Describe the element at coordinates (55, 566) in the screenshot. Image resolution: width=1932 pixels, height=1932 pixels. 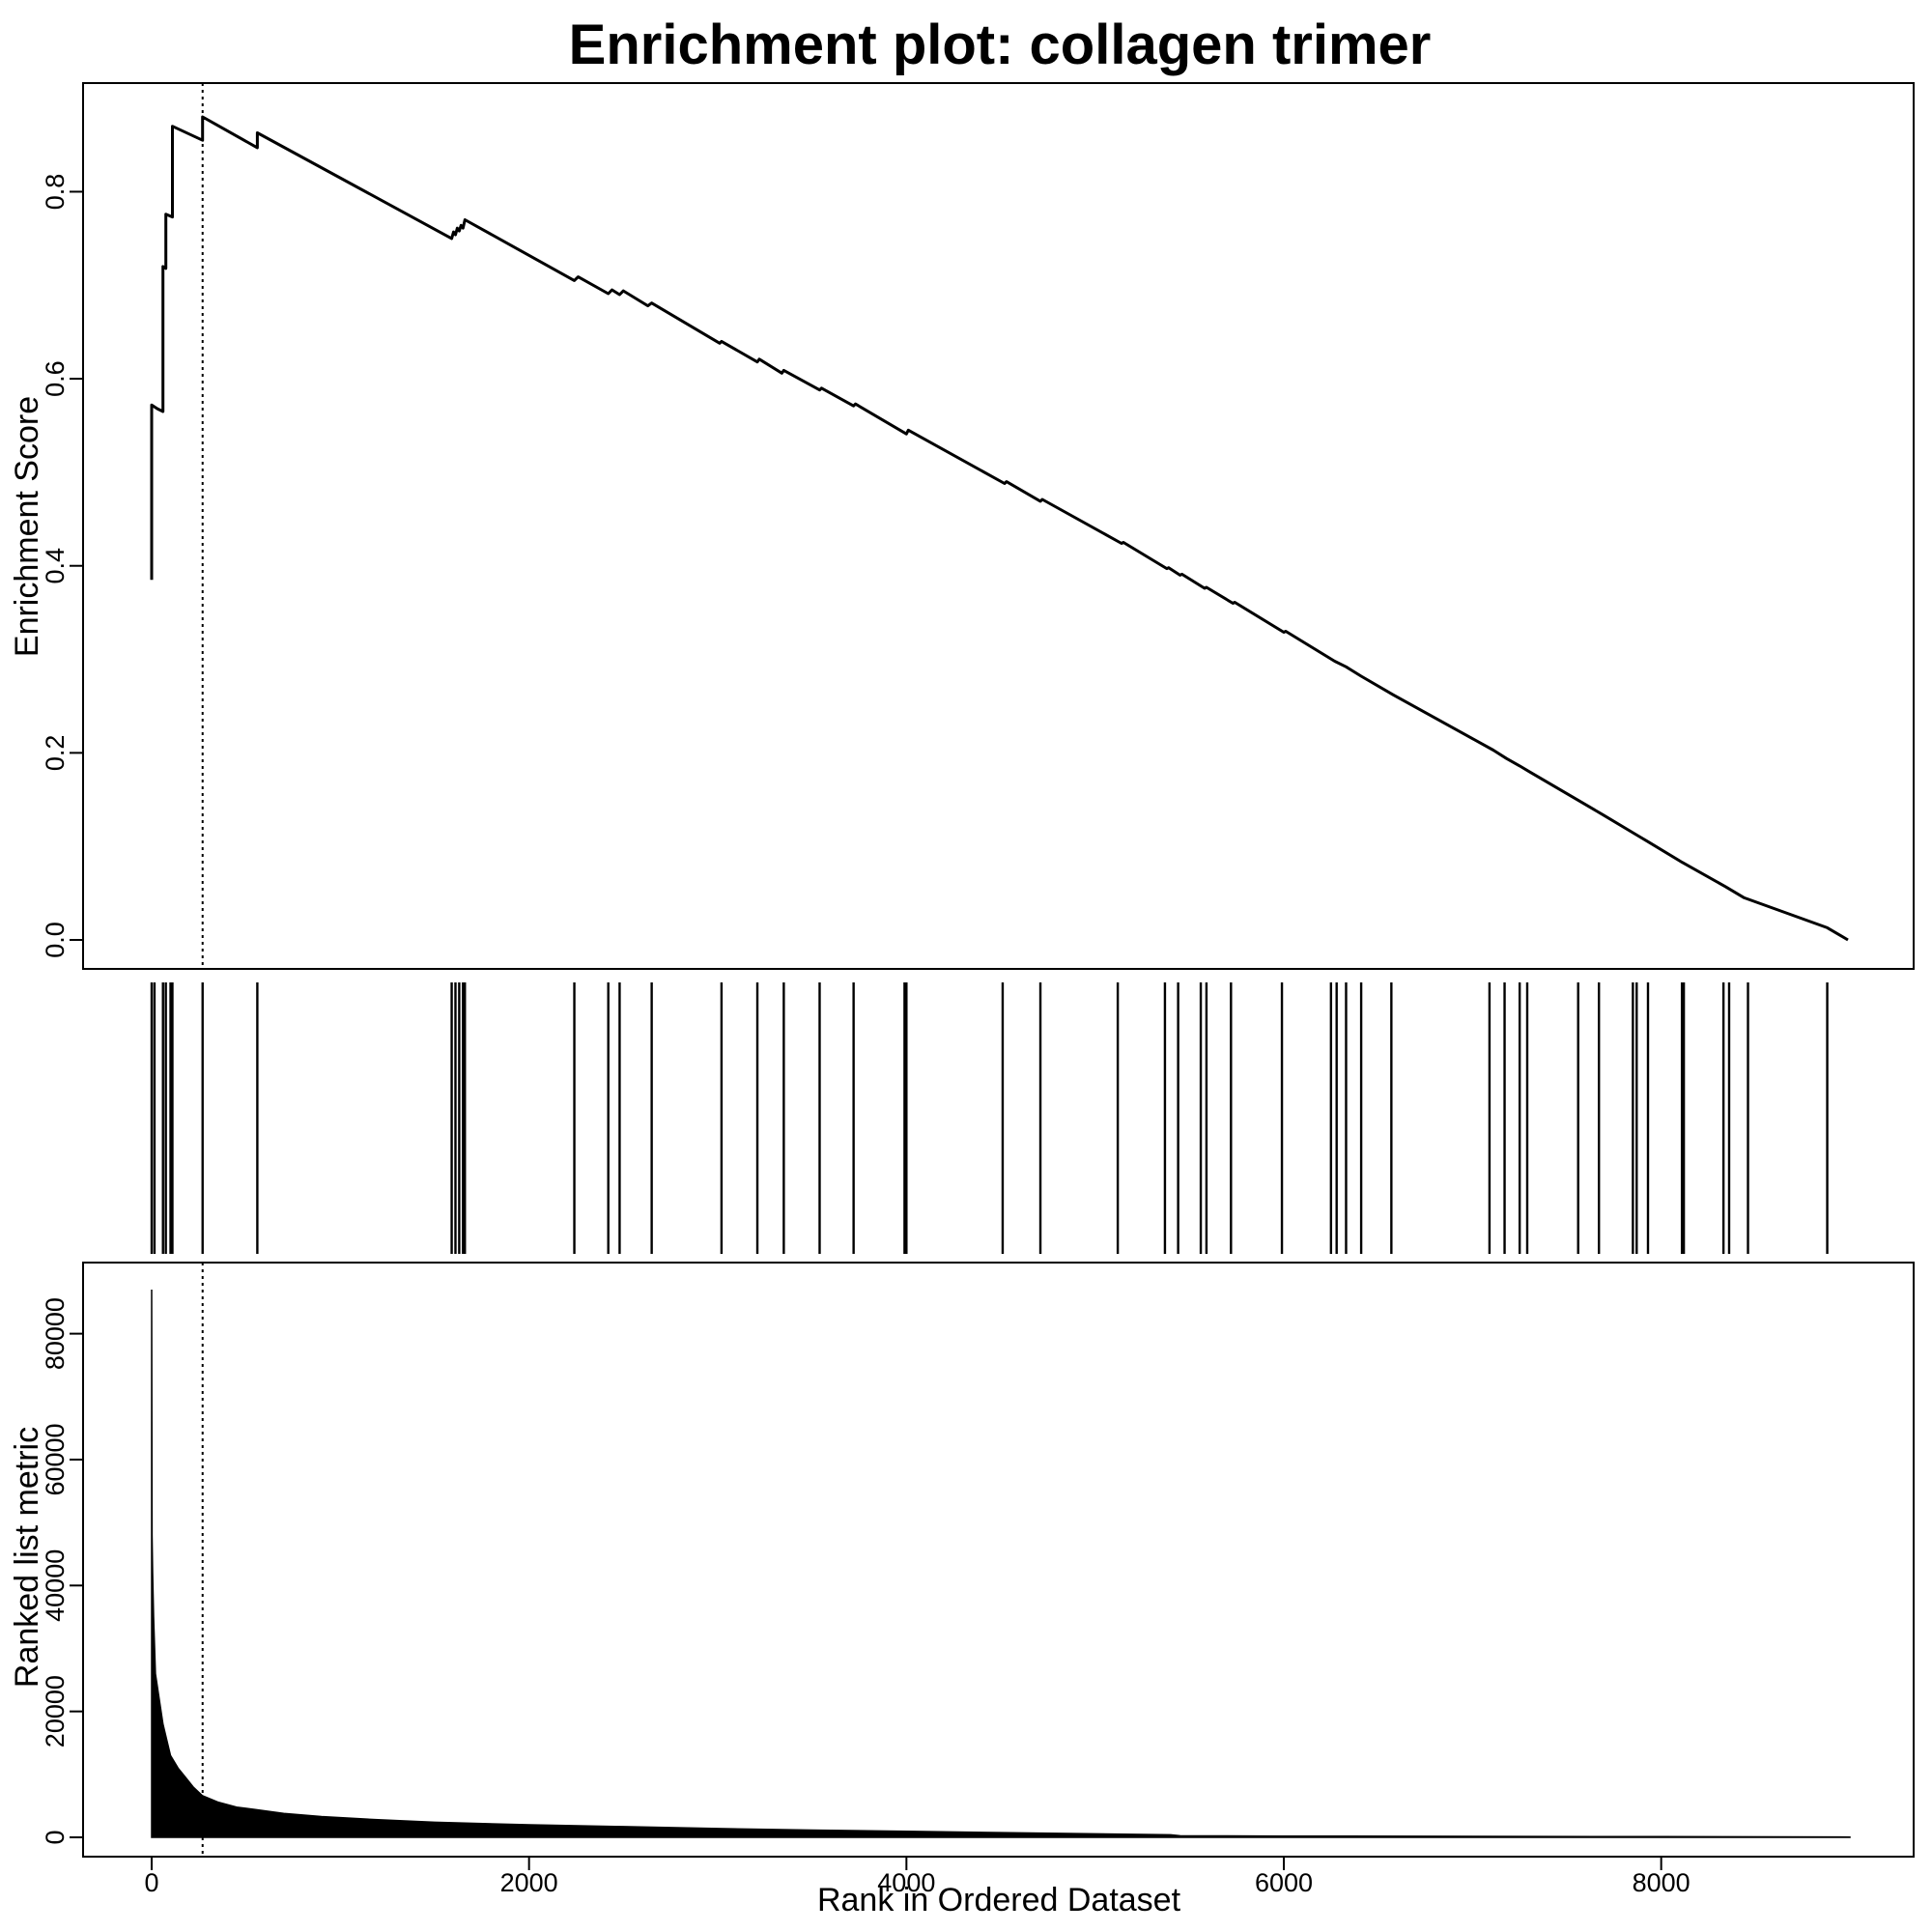
I see `es-y-tick-label: 0.4` at that location.